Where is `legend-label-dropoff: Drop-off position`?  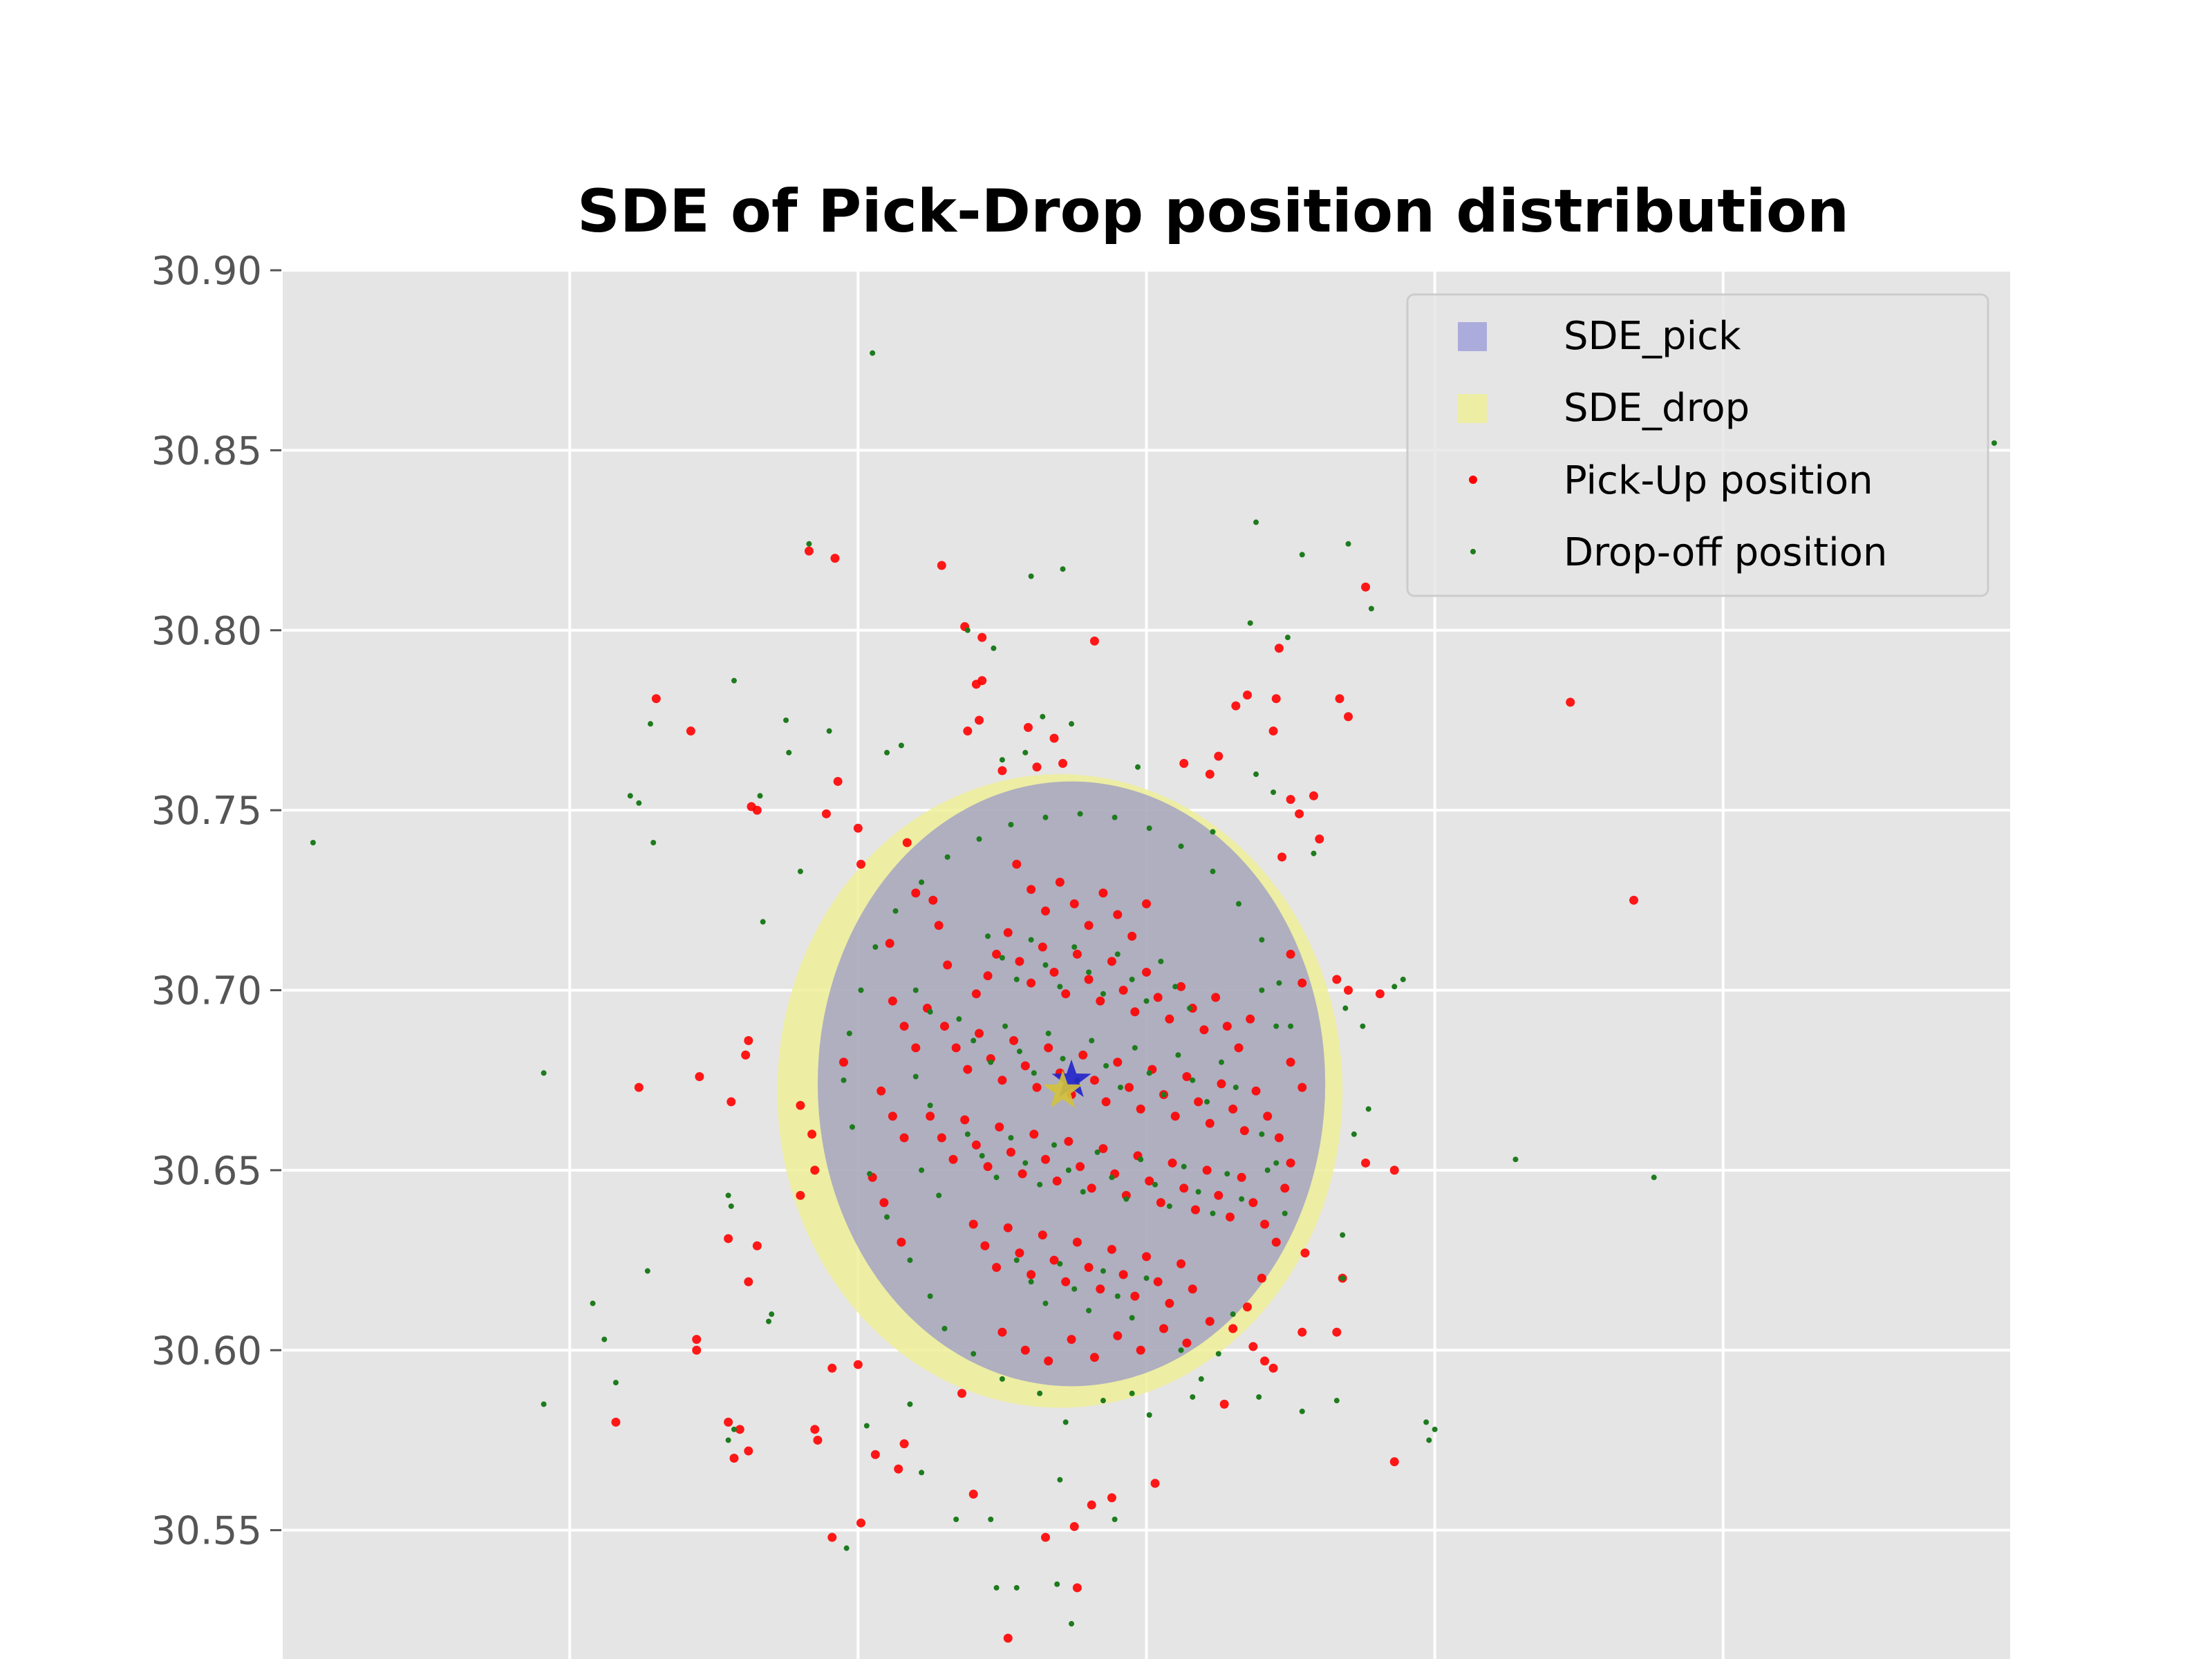 legend-label-dropoff: Drop-off position is located at coordinates (1726, 552).